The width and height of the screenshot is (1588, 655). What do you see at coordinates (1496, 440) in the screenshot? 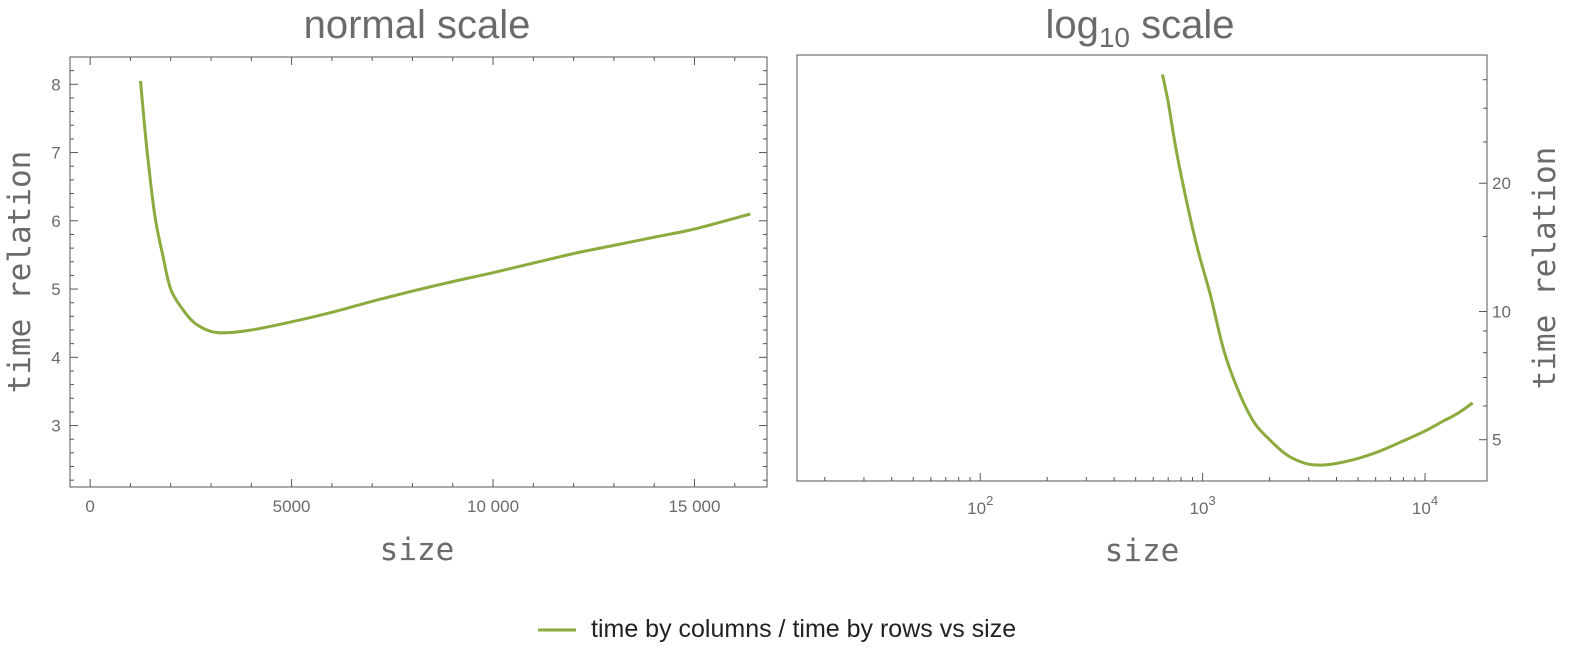
I see `y-tick-label-log: 5` at bounding box center [1496, 440].